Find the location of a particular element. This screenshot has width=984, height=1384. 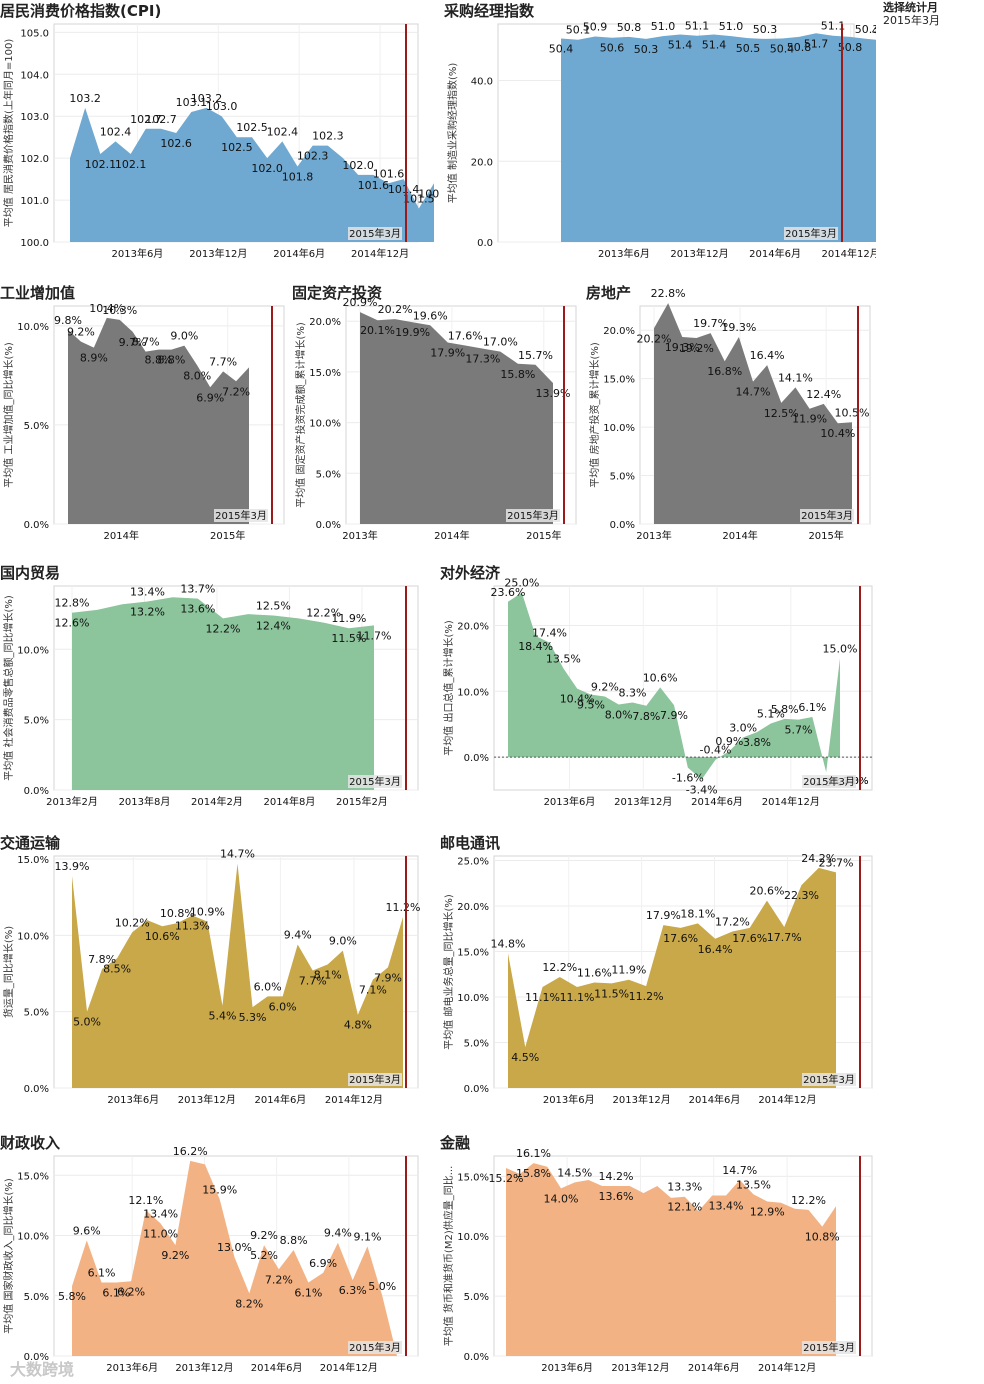

y-tick-label: 102.0 is located at coordinates (34, 159).